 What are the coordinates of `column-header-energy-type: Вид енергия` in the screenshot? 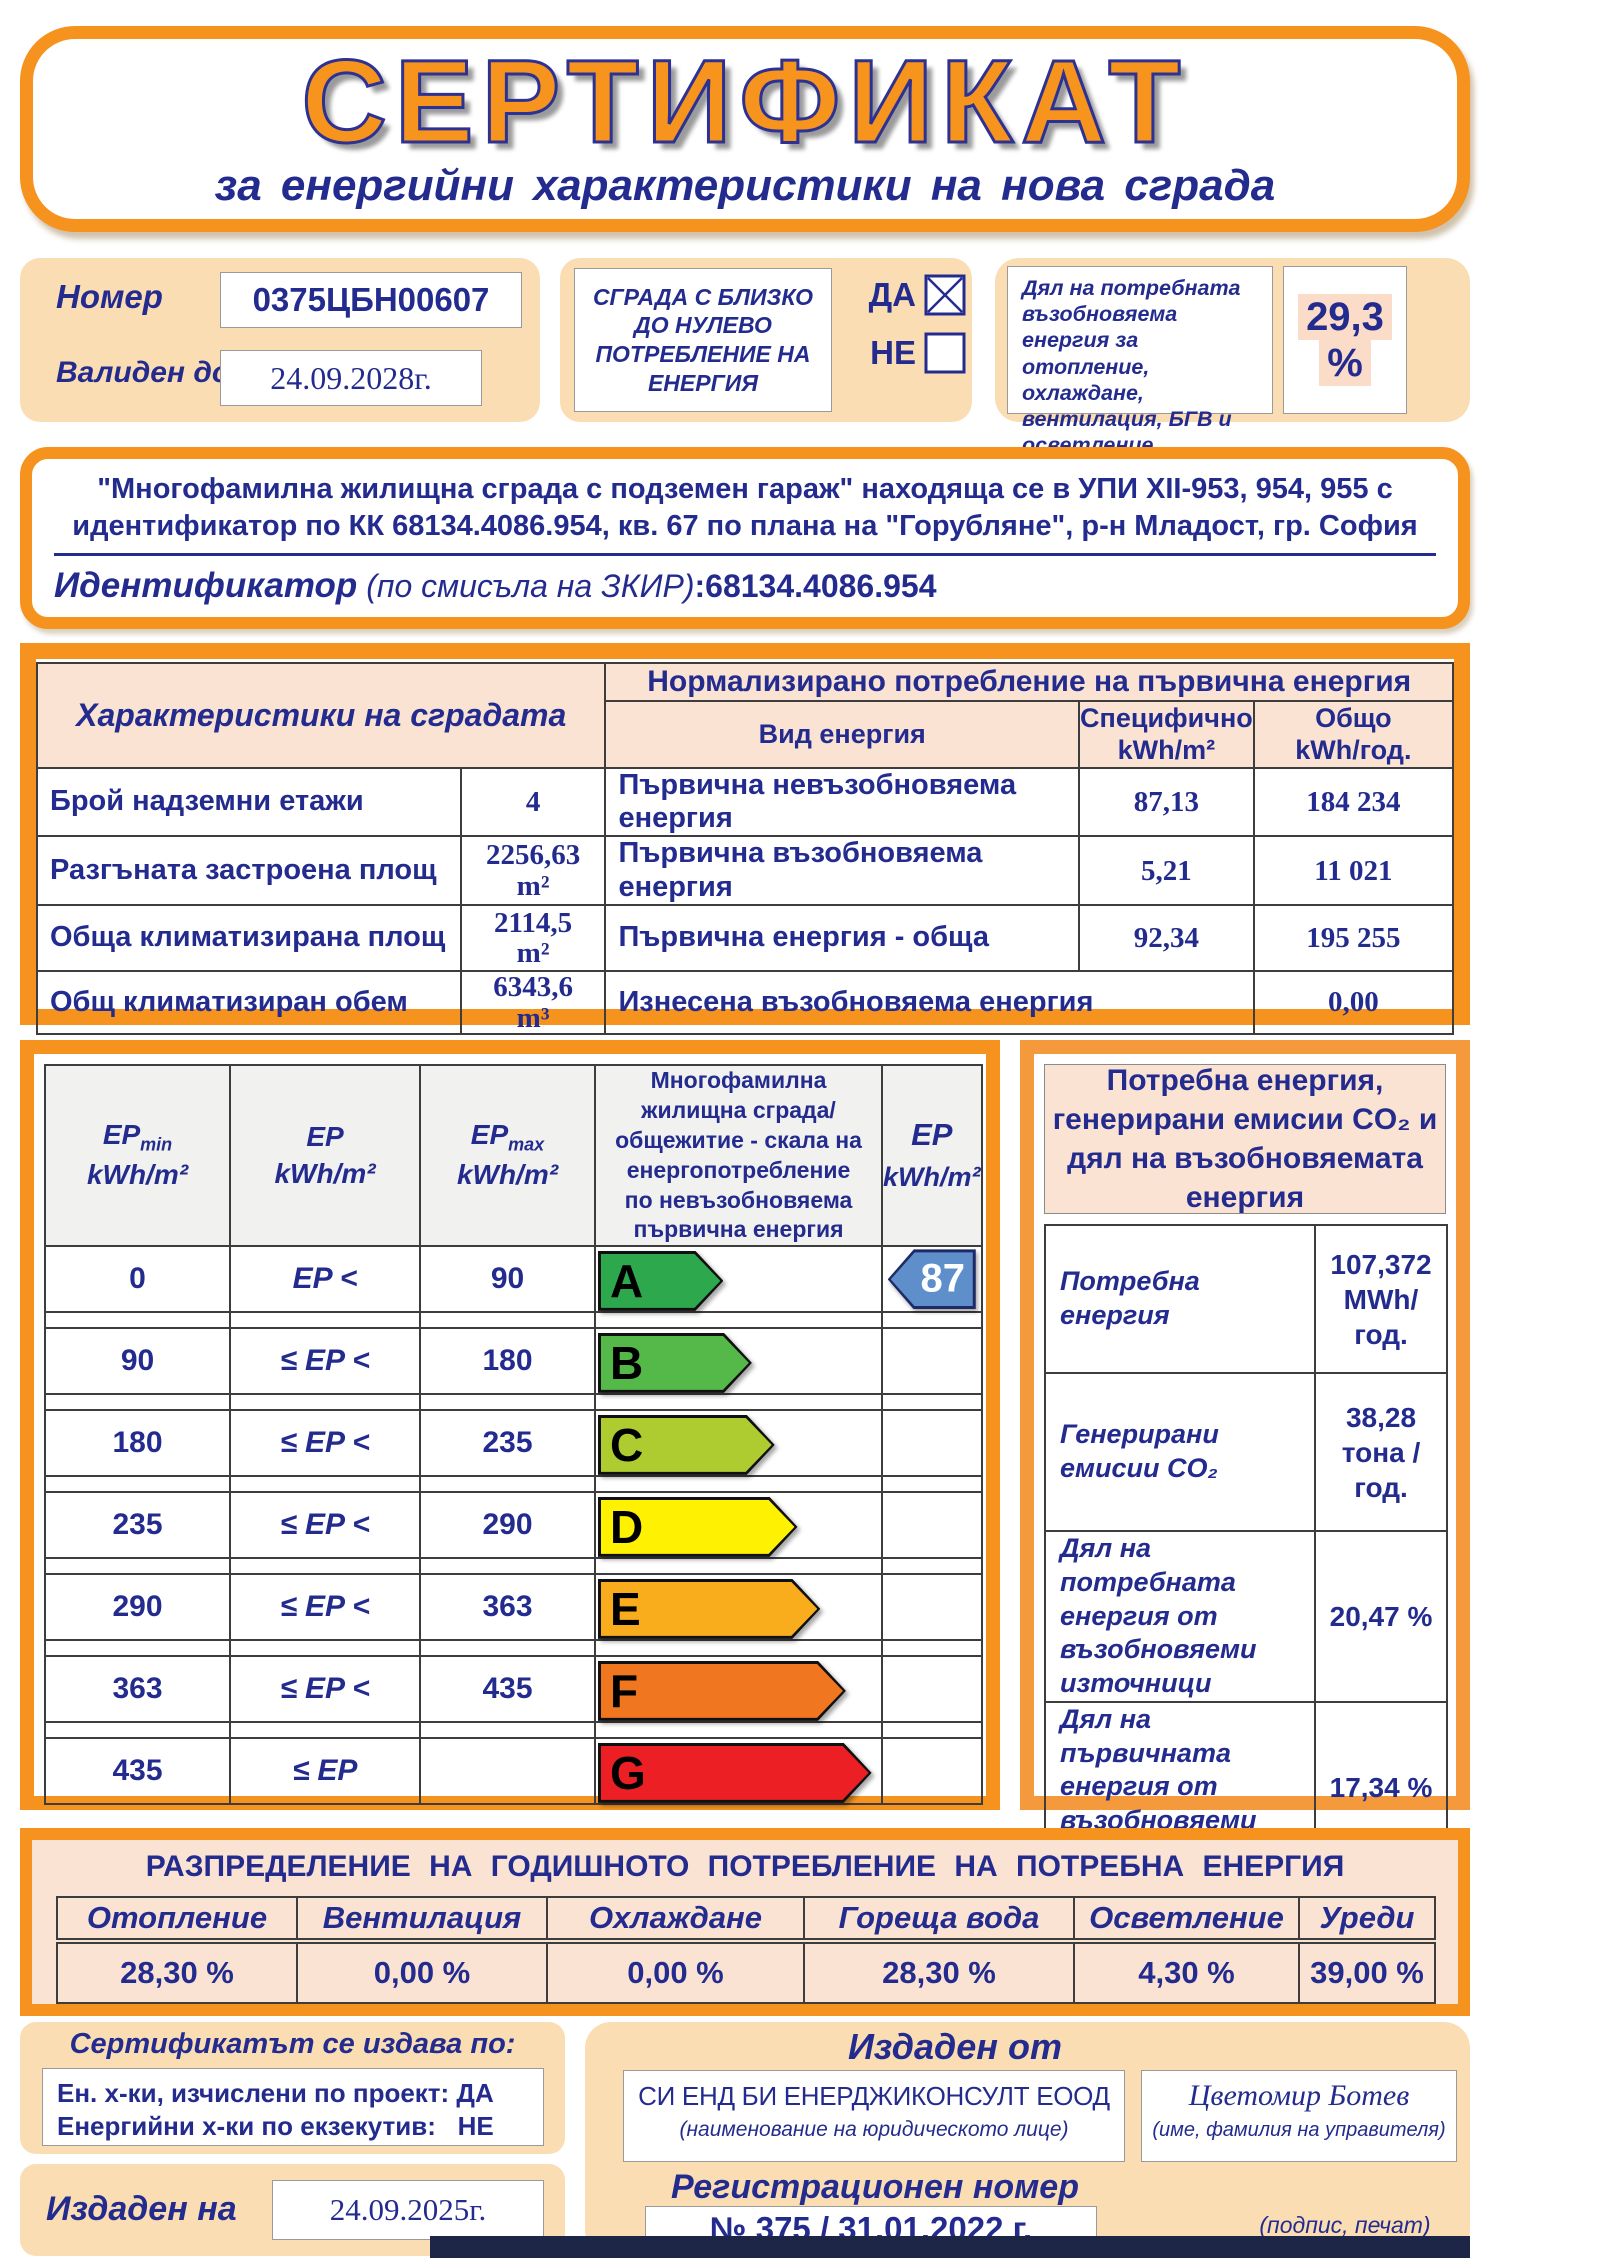 It's located at (842, 734).